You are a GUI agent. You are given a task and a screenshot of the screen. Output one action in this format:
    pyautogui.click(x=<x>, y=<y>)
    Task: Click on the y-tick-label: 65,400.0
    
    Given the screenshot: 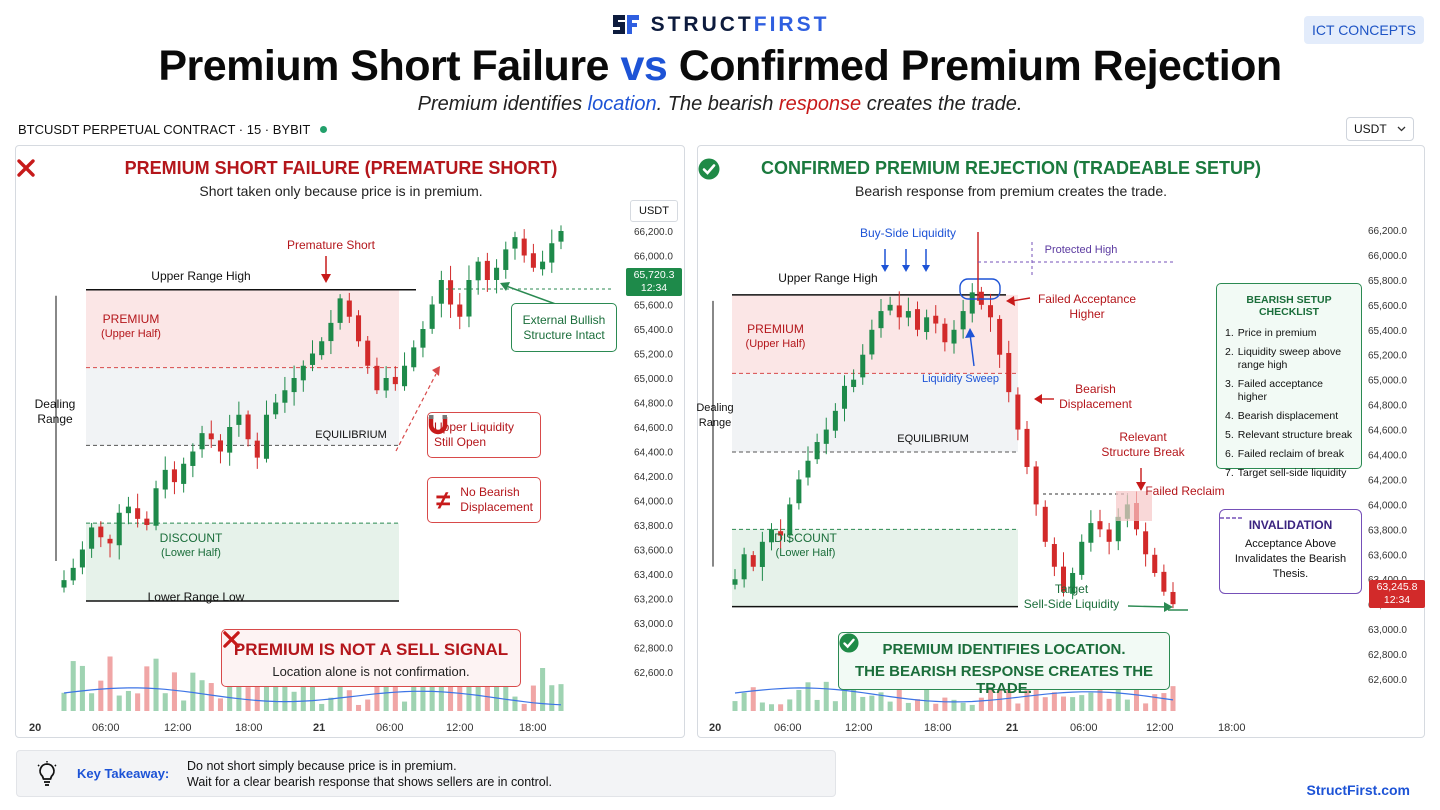 What is the action you would take?
    pyautogui.click(x=653, y=330)
    